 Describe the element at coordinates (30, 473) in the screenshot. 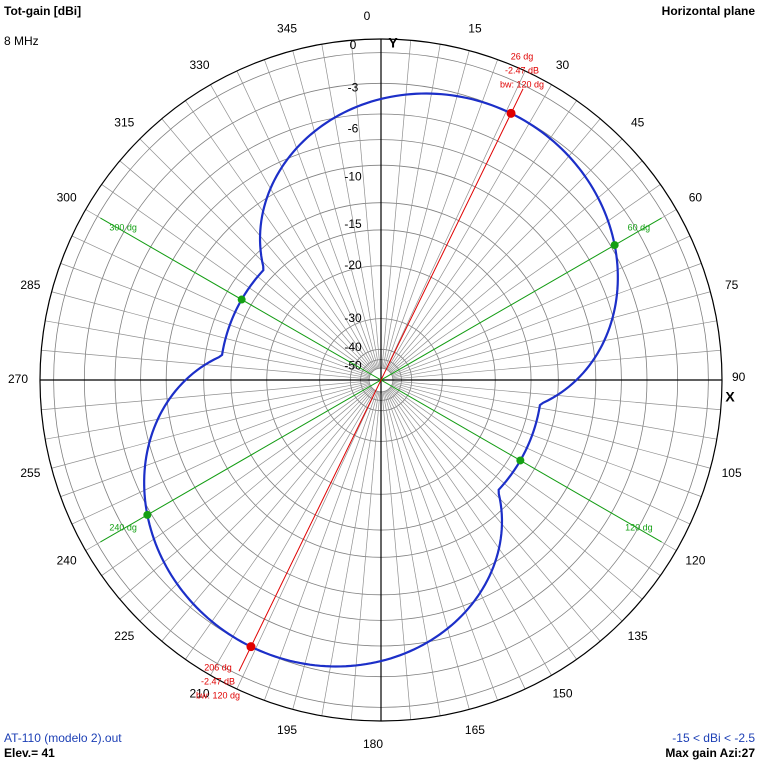

I see `azimuth-tick-label: 255` at that location.